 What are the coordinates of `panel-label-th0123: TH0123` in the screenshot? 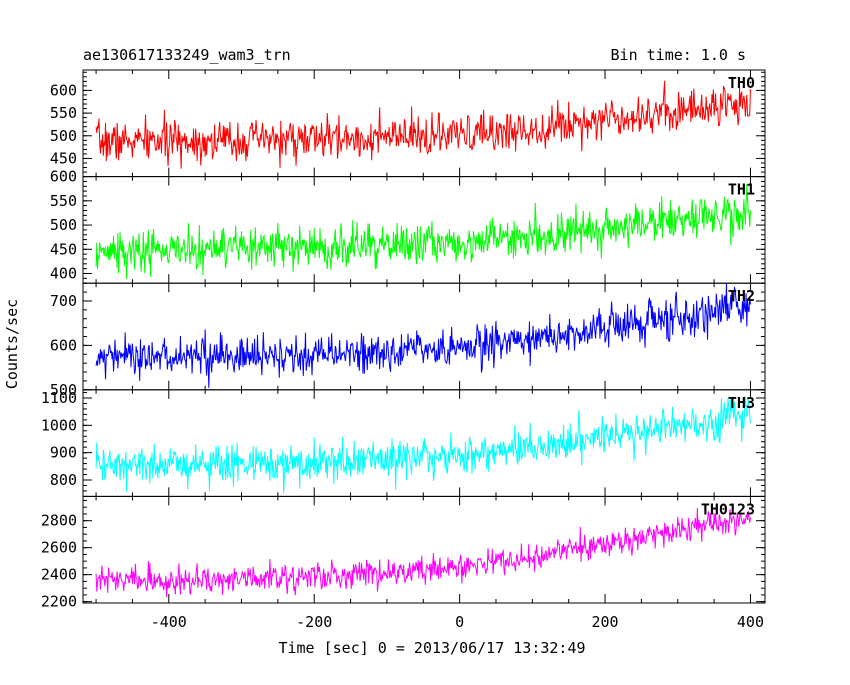 It's located at (728, 509).